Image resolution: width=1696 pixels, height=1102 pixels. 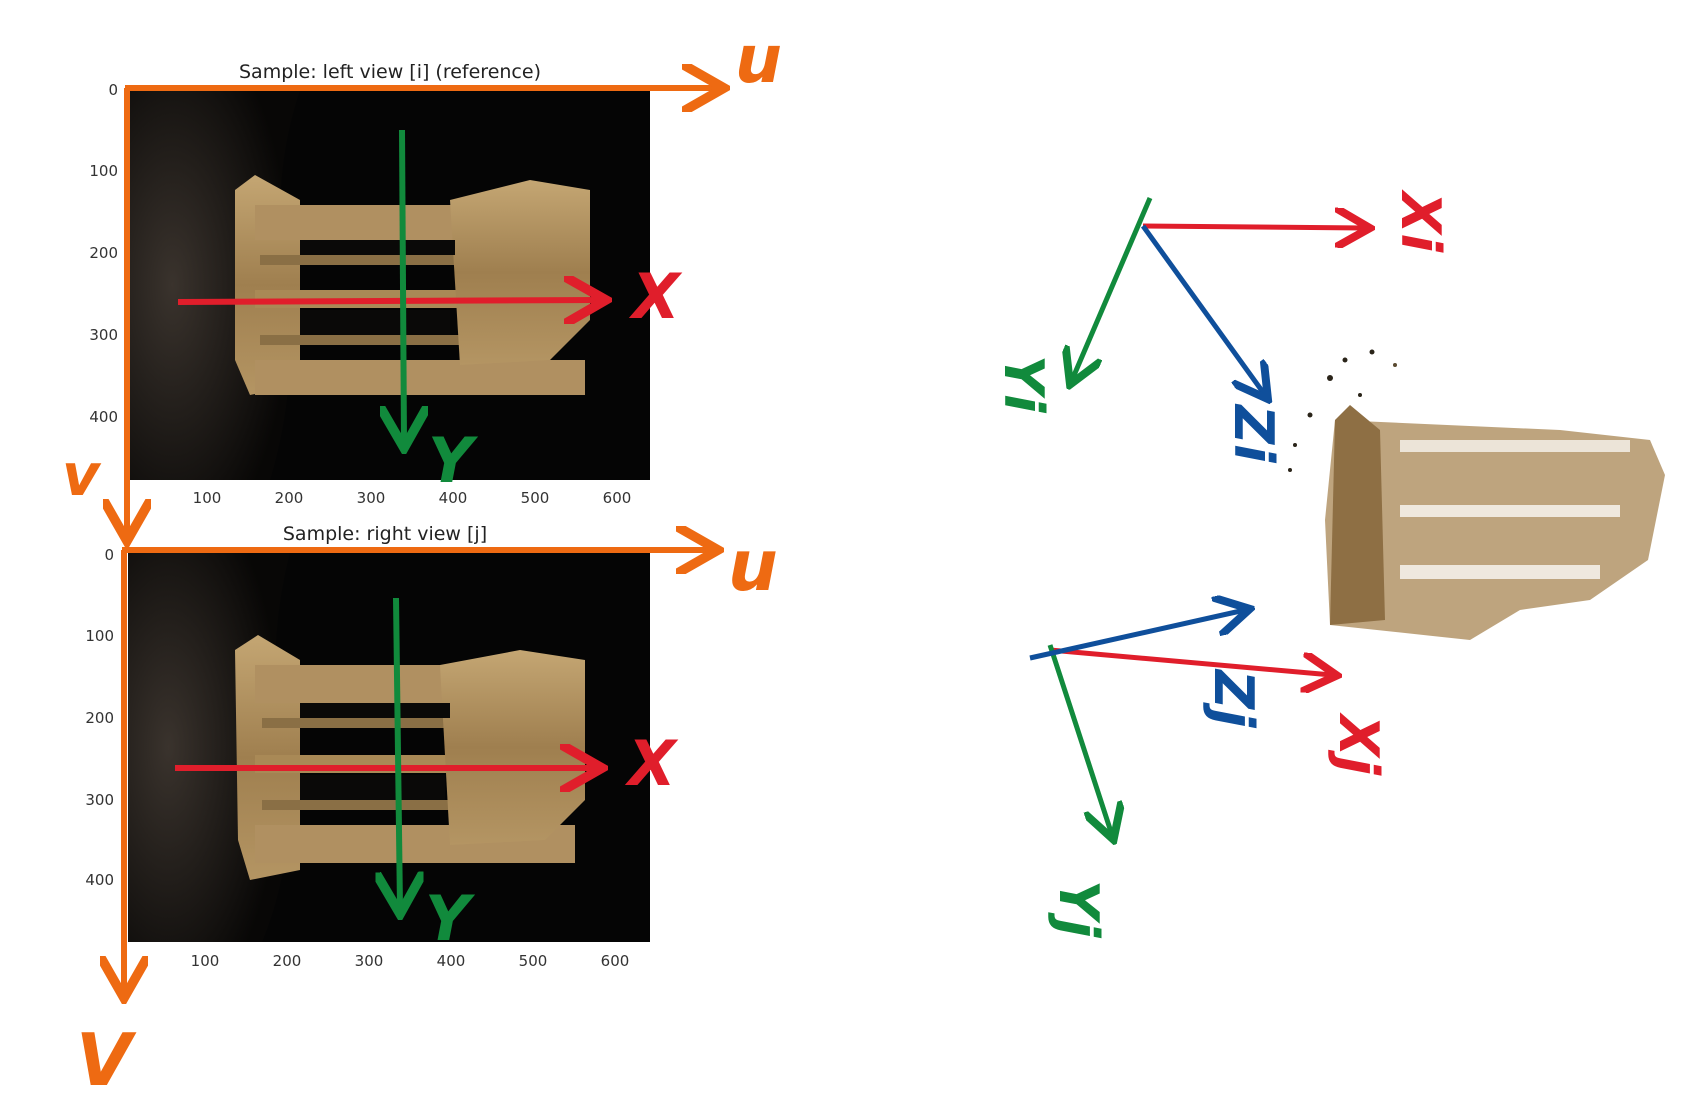 I want to click on xj-label: Xj, so click(x=1358, y=744).